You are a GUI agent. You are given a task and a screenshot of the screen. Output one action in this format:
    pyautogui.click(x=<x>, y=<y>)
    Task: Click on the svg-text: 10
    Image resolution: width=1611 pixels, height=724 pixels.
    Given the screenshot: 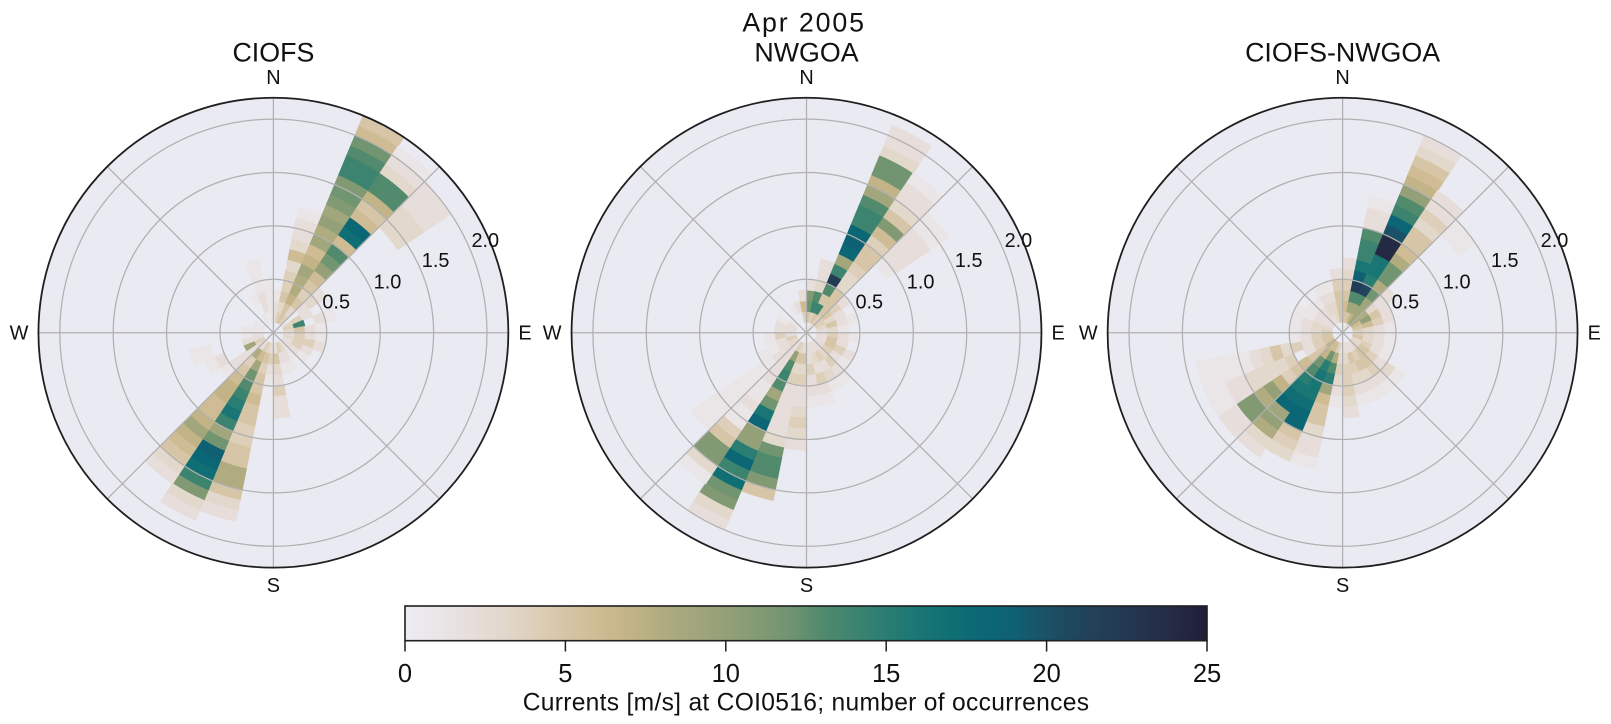 What is the action you would take?
    pyautogui.click(x=726, y=674)
    